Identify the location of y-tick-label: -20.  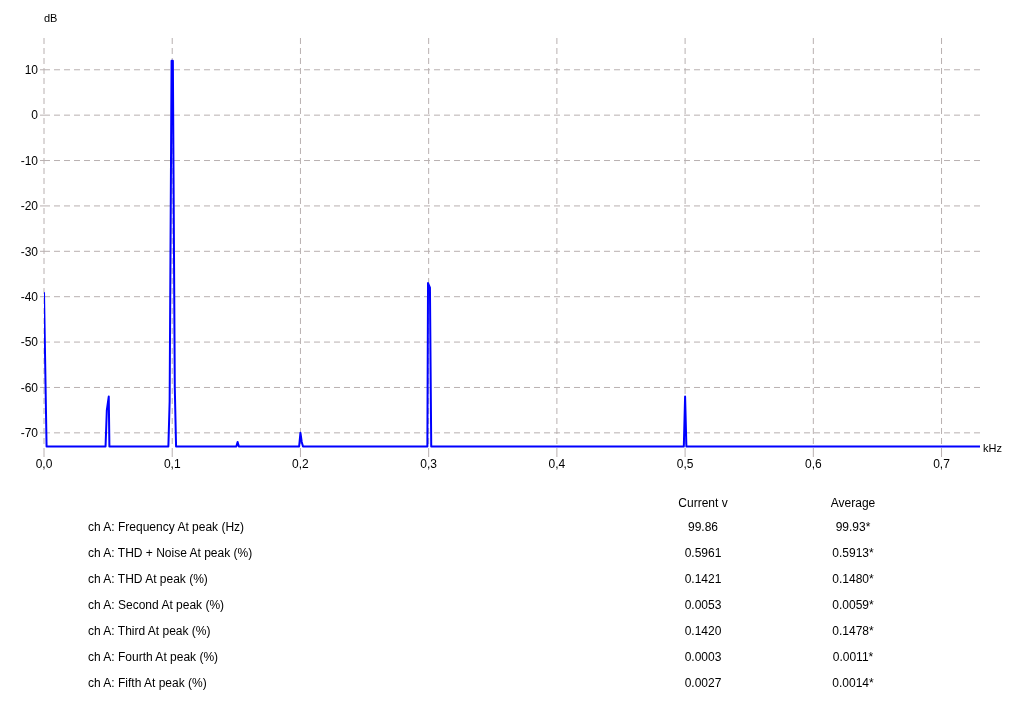
(29, 206).